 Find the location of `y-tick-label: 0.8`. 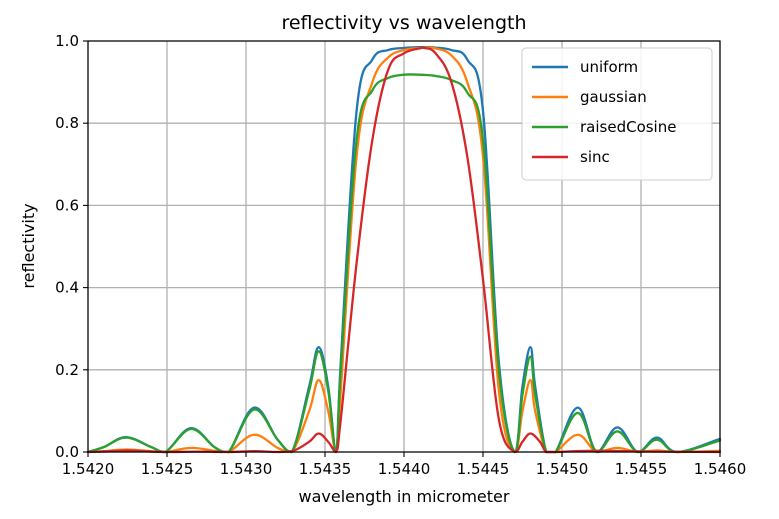

y-tick-label: 0.8 is located at coordinates (67, 123).